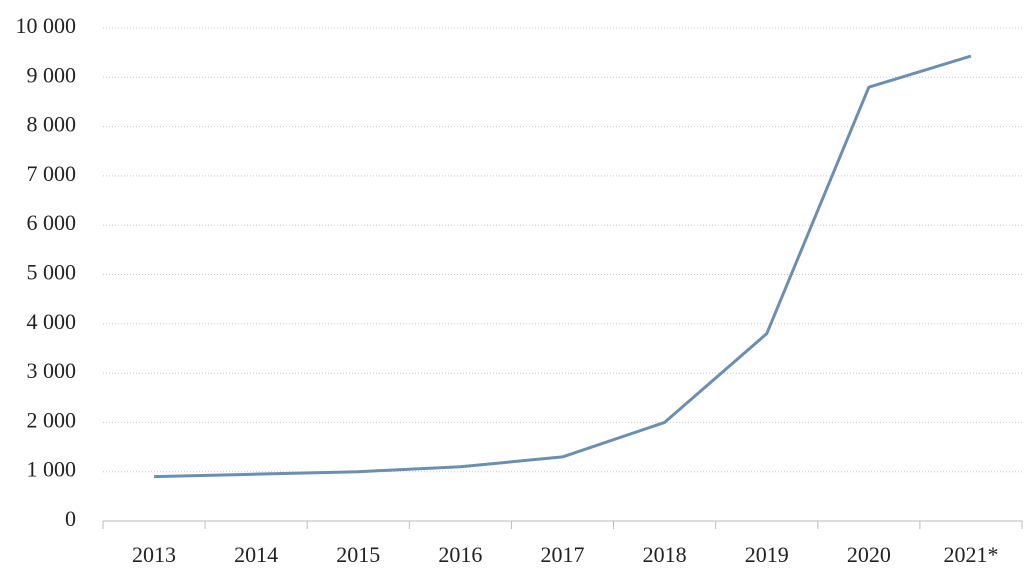 This screenshot has height=576, width=1024. What do you see at coordinates (970, 554) in the screenshot?
I see `x-tick-label: 2021*` at bounding box center [970, 554].